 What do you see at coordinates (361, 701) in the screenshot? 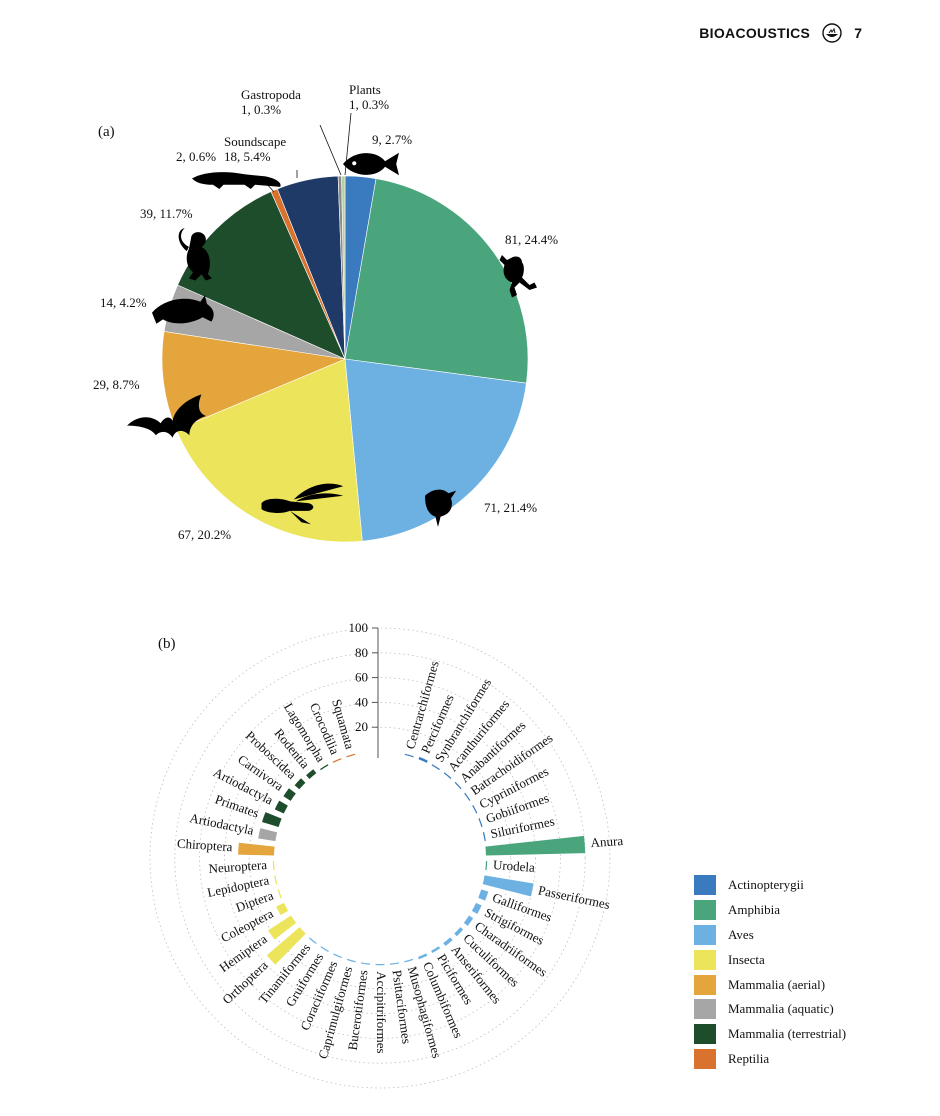
I see `radial-tick-label: 40` at bounding box center [361, 701].